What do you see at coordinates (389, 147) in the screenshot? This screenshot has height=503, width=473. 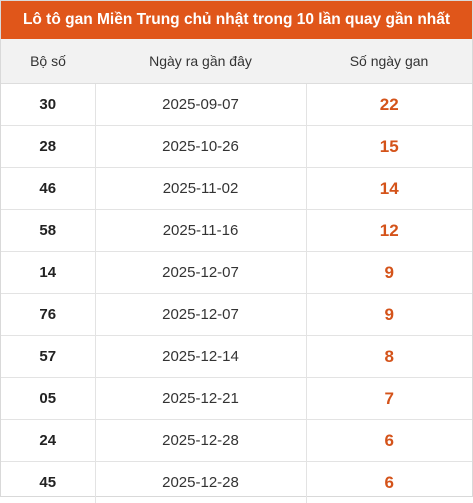 I see `row-days: 15` at bounding box center [389, 147].